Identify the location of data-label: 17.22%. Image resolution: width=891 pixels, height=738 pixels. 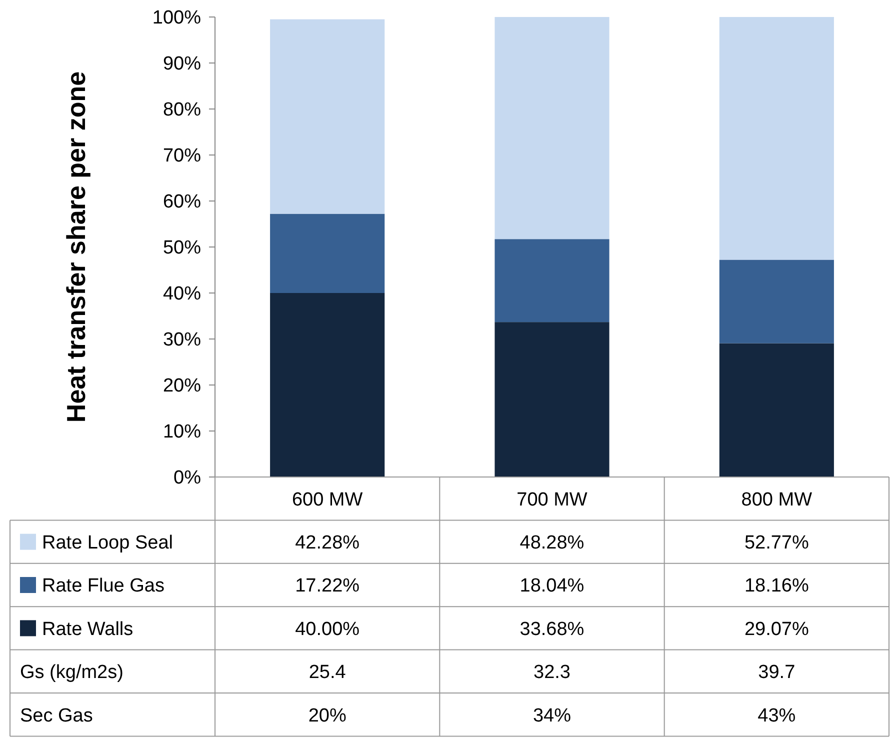
(327, 586).